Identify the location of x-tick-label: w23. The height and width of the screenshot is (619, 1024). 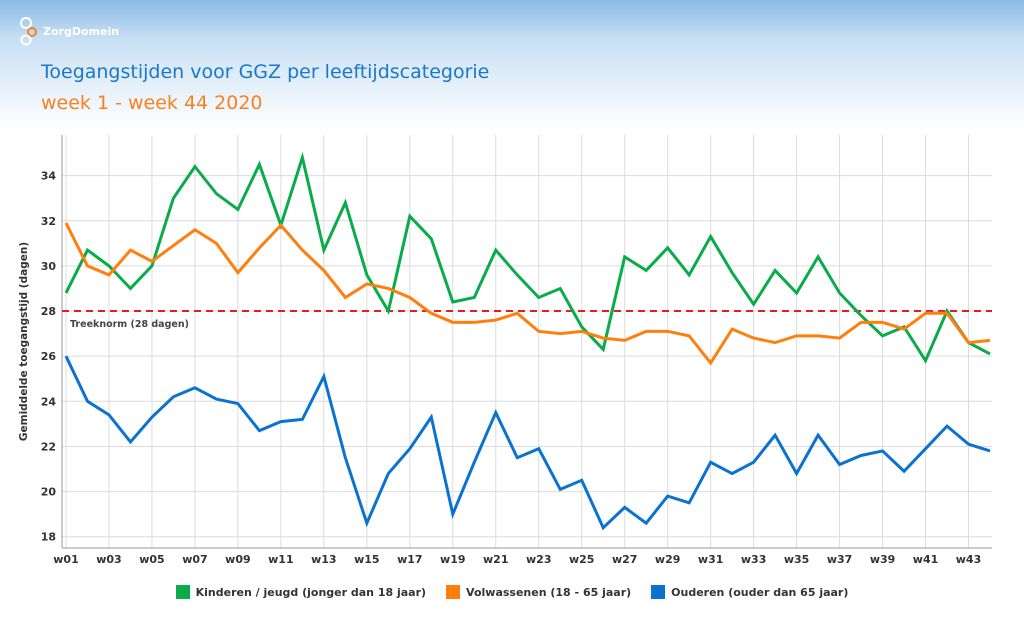
(538, 559).